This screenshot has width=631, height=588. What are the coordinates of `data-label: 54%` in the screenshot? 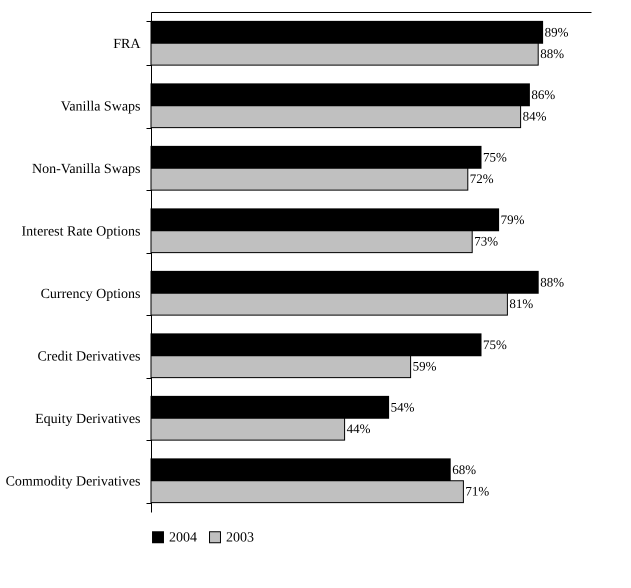 It's located at (402, 406).